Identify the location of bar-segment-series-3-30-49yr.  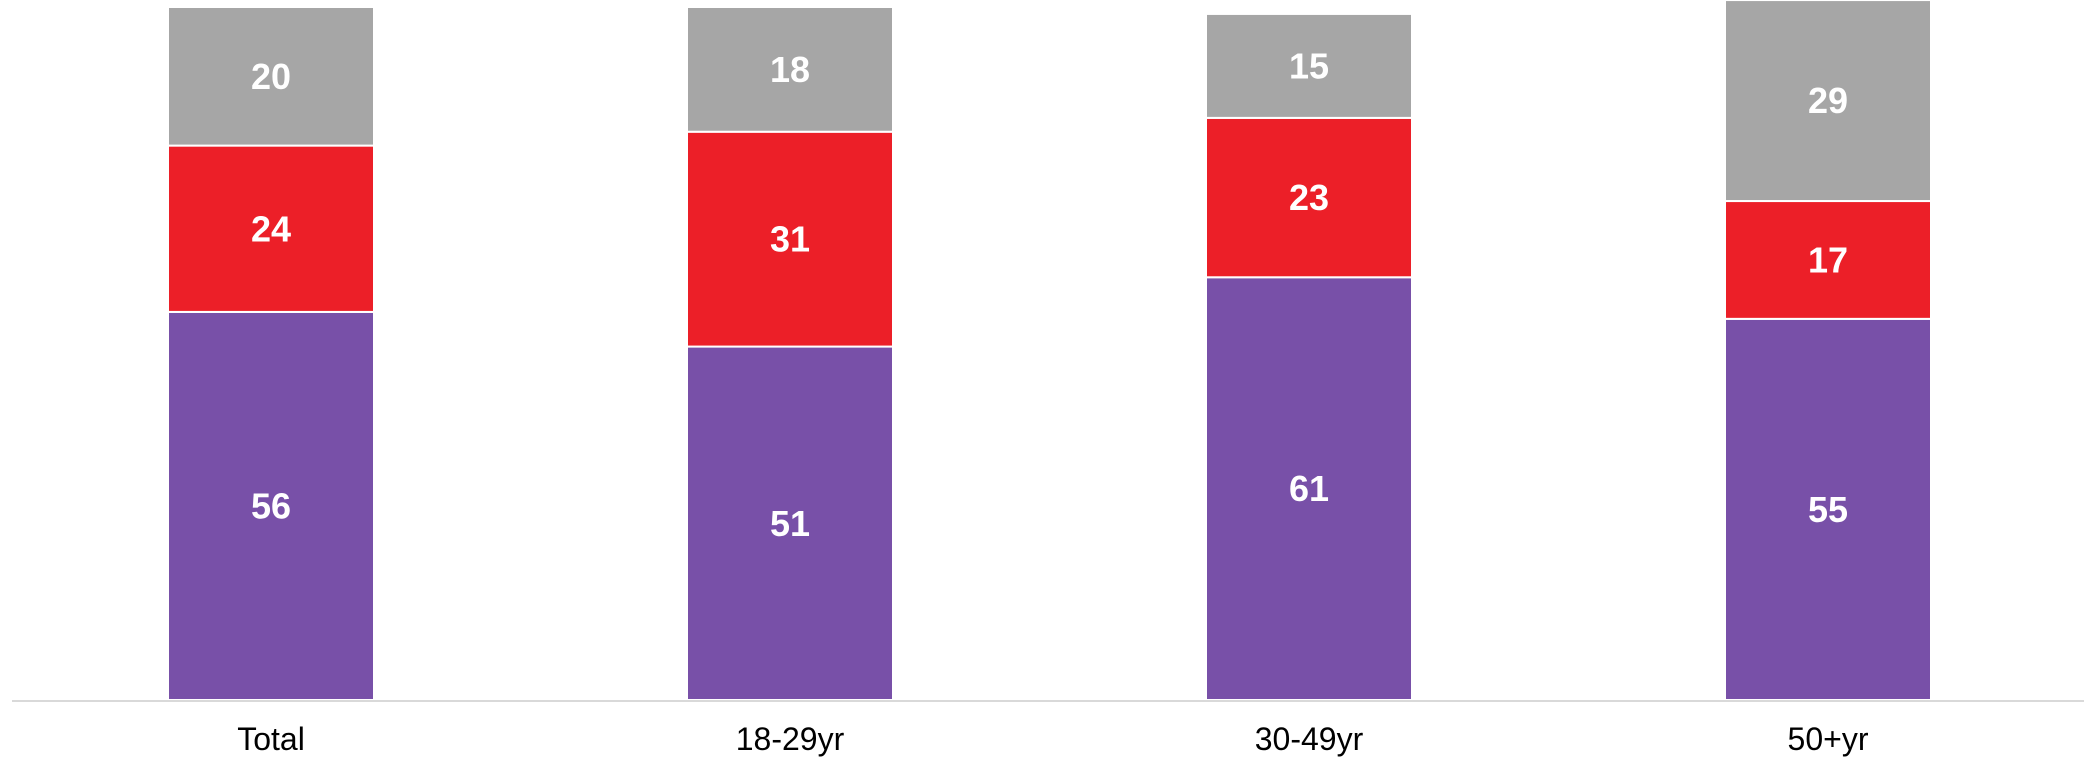
(1309, 65).